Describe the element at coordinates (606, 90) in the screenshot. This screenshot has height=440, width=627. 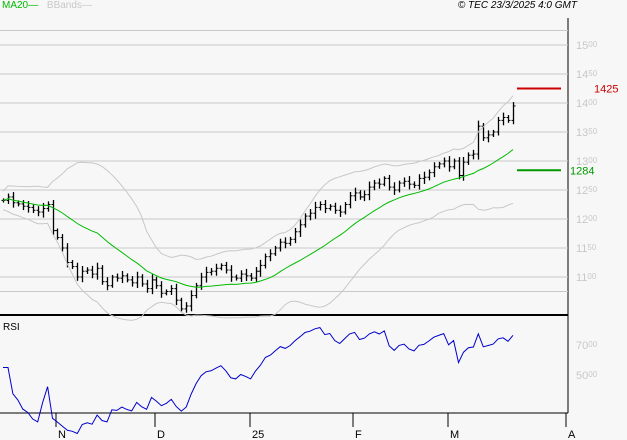
I see `level-label: 1425` at that location.